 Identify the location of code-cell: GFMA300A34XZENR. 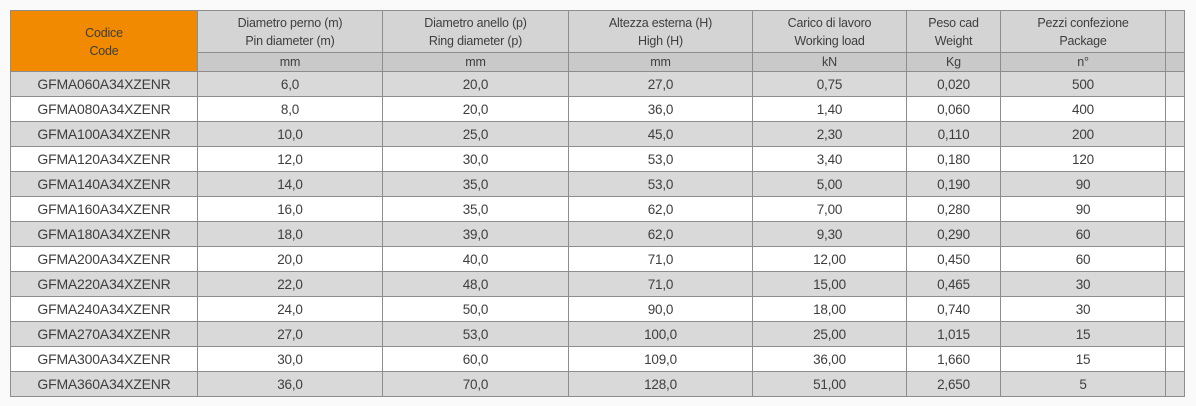
(104, 359).